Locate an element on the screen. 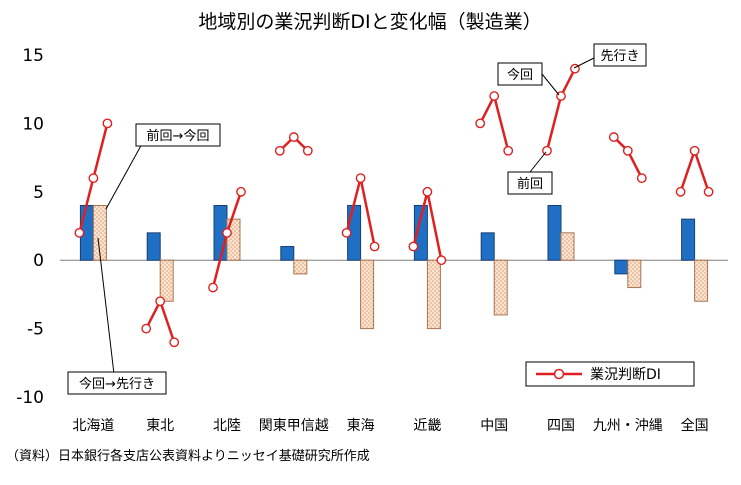  callout-now: 今回 is located at coordinates (528, 79).